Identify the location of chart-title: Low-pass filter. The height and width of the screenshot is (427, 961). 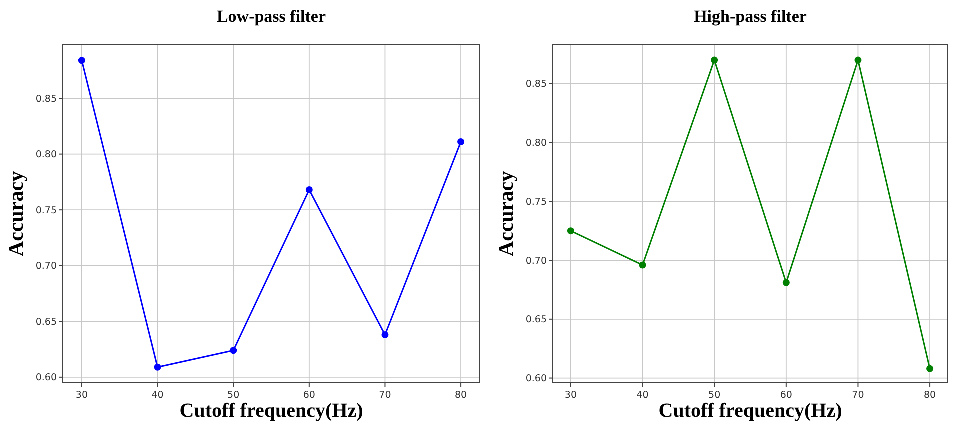
(271, 16).